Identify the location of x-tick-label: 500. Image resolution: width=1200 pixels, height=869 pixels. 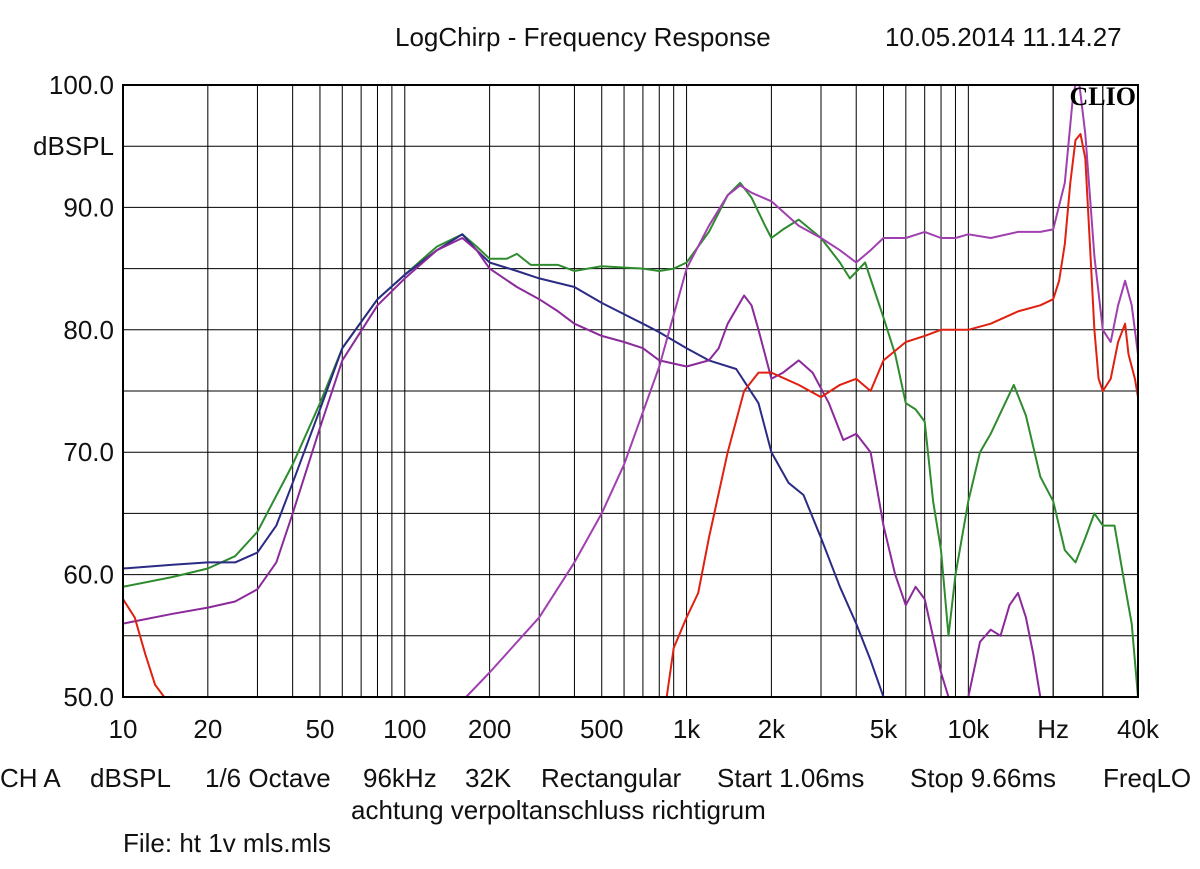
(601, 729).